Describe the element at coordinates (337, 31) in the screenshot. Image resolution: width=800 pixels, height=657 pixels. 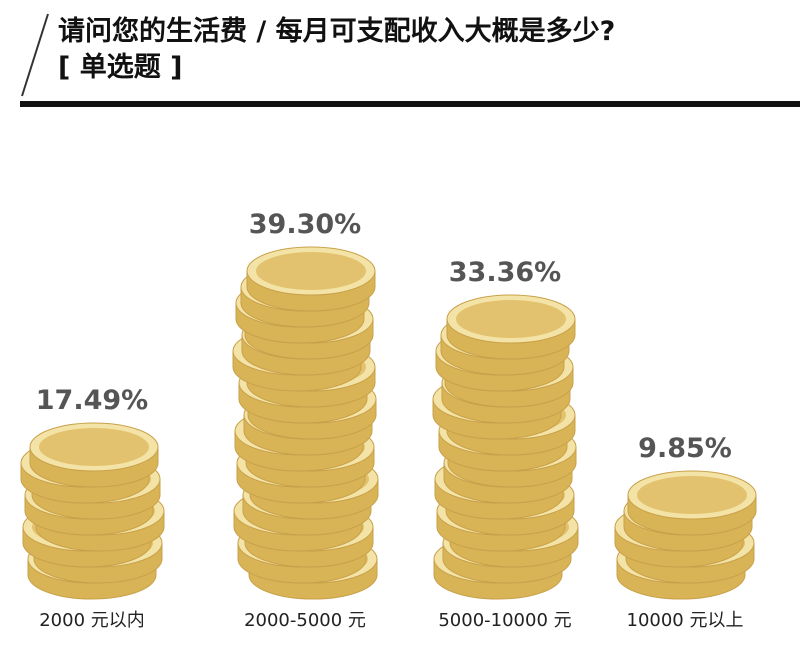
I see `chart-title-text: 请问您的生活费 / 每月可支配收入大概是多少?` at that location.